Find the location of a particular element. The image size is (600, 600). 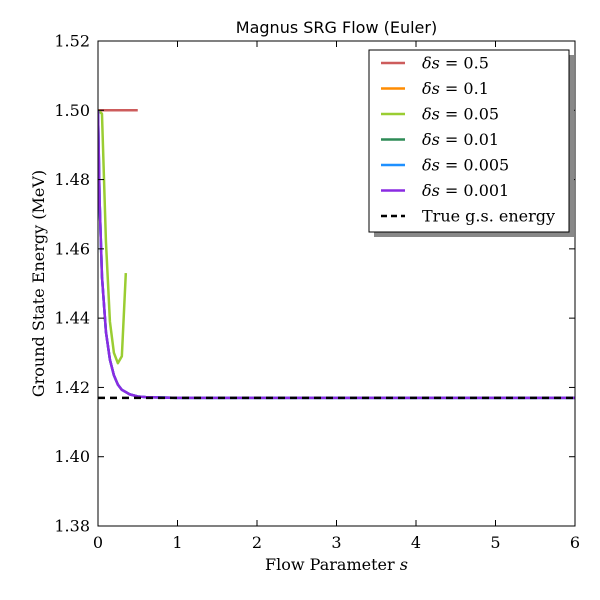

x-axis-label-text: Flow Parameter is located at coordinates (332, 564).